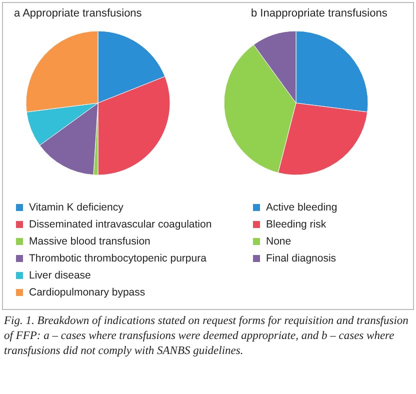 Image resolution: width=416 pixels, height=394 pixels. I want to click on legend-label: Vitamin K deficiency, so click(76, 208).